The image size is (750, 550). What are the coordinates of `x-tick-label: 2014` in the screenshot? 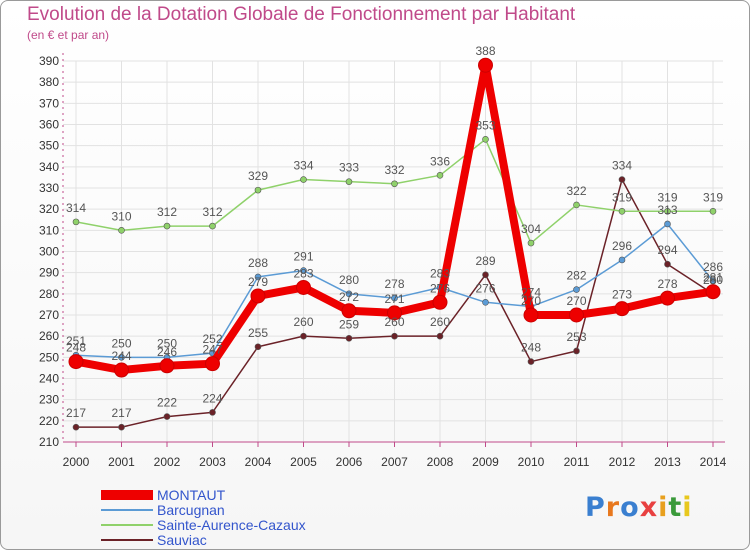 It's located at (713, 462).